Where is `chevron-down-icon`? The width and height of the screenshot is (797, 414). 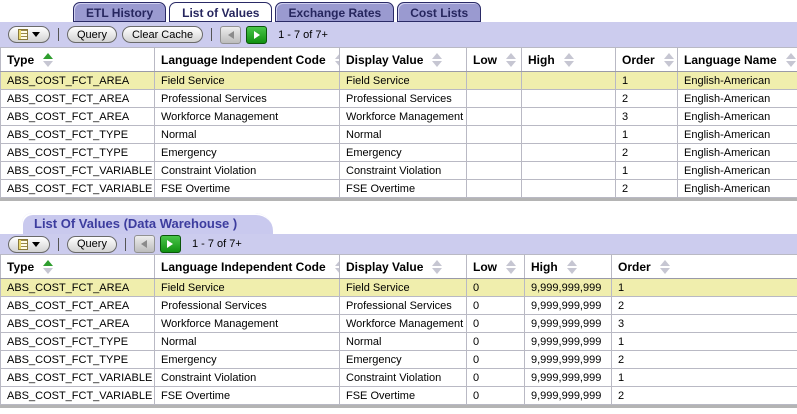
chevron-down-icon is located at coordinates (36, 34).